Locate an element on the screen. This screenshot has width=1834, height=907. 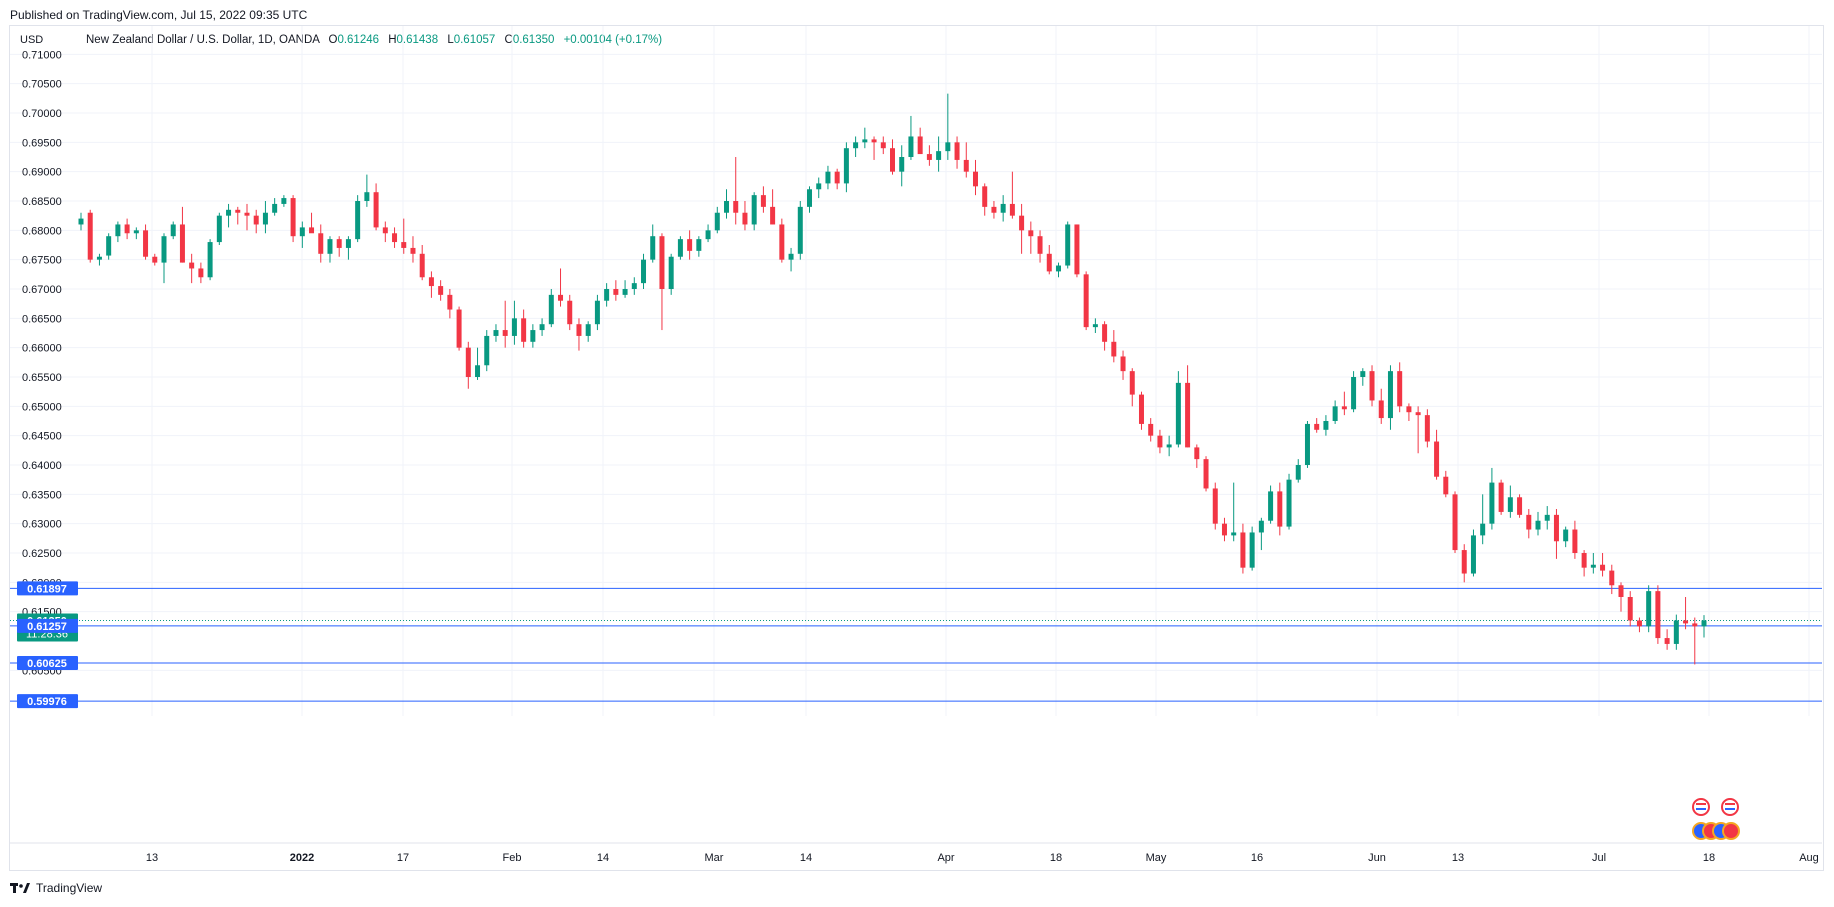
tradingview-logo-icon is located at coordinates (20, 888).